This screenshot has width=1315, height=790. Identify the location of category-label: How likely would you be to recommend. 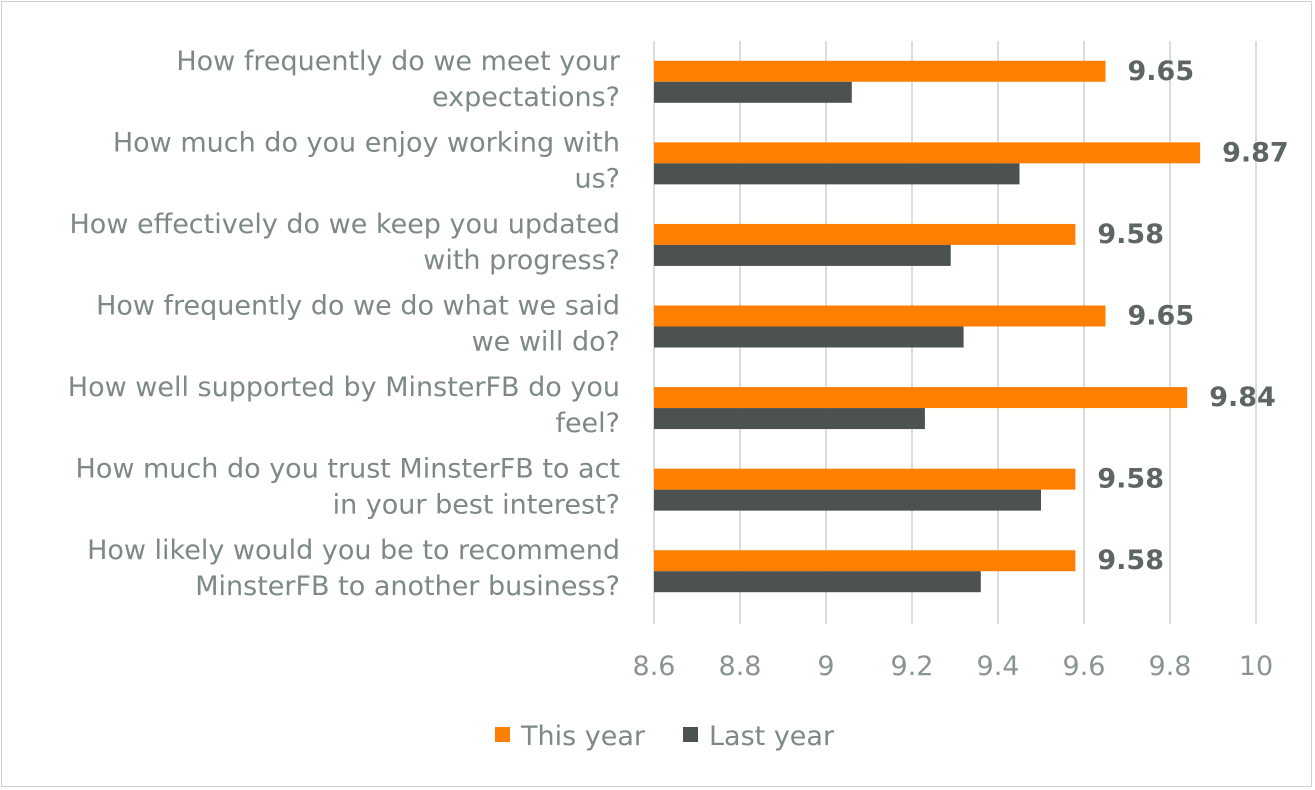
(353, 550).